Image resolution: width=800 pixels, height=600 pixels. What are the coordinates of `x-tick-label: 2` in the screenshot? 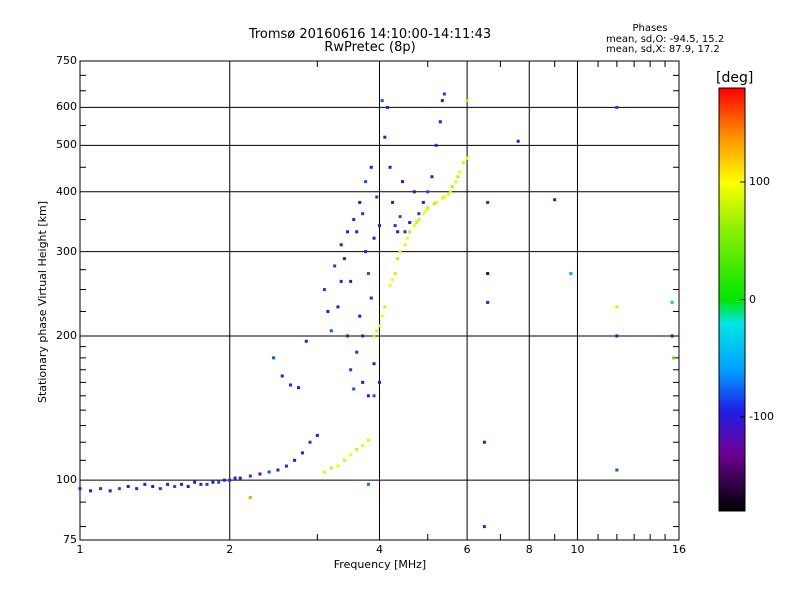 It's located at (230, 549).